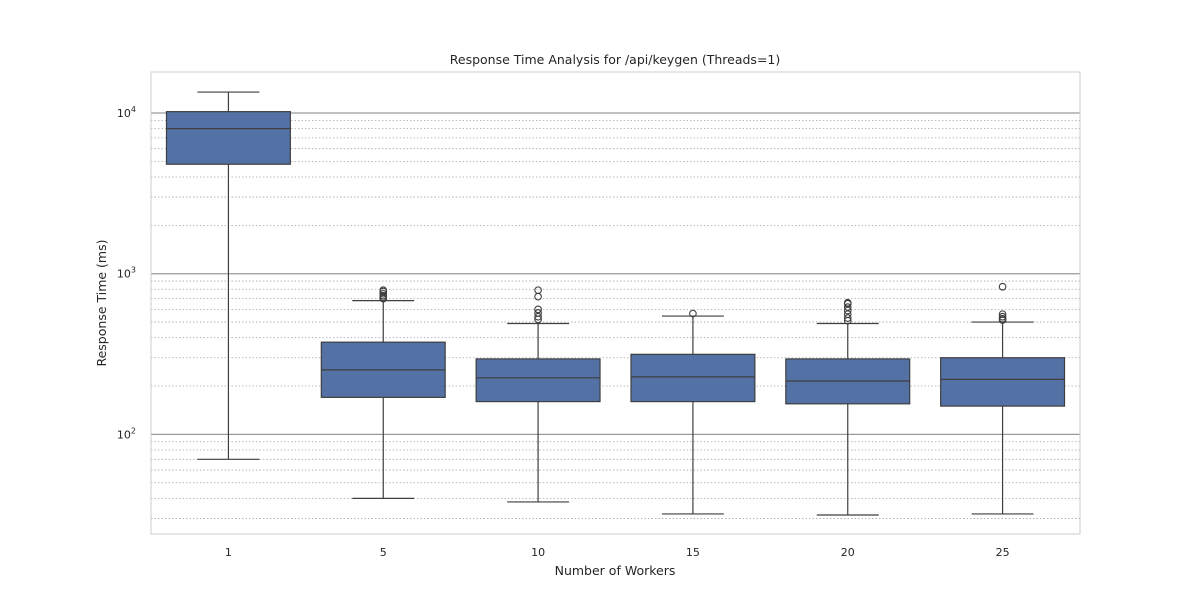 The height and width of the screenshot is (600, 1200). I want to click on y-axis-label: Response Time (ms), so click(101, 302).